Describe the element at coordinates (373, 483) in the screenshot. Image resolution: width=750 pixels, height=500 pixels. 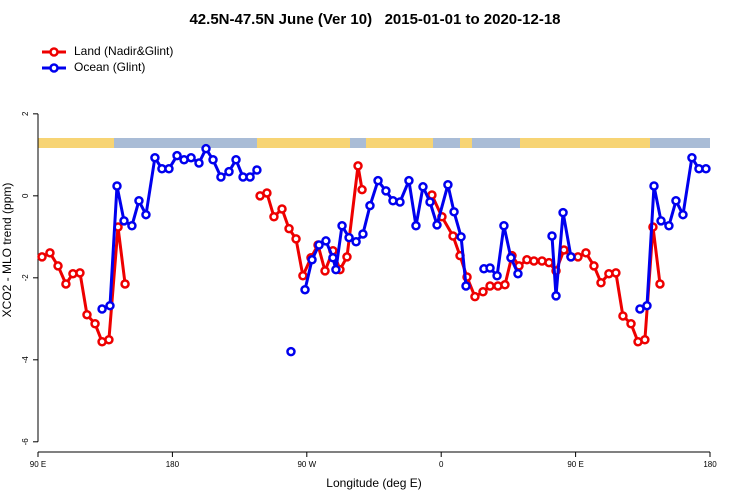
I see `x-axis-label: Longitude (deg E)` at that location.